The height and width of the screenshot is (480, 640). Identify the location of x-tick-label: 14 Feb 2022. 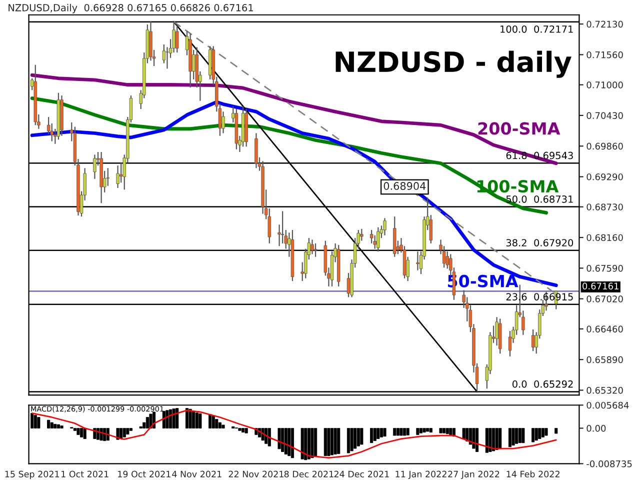
(533, 474).